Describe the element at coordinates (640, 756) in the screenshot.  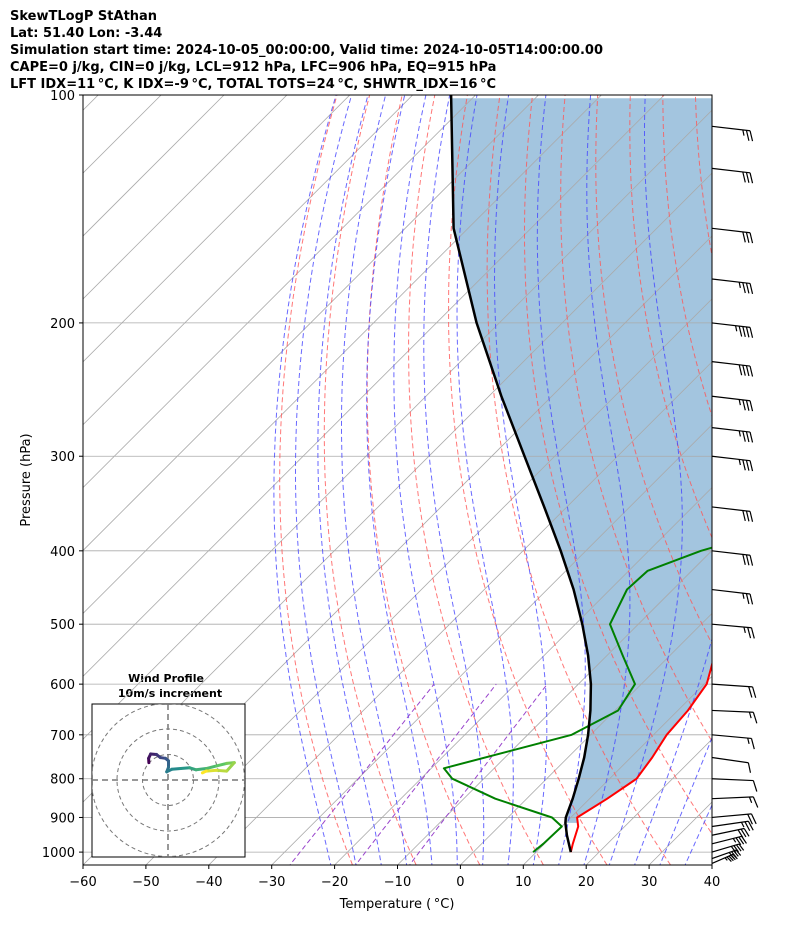
I see `temperature-line` at that location.